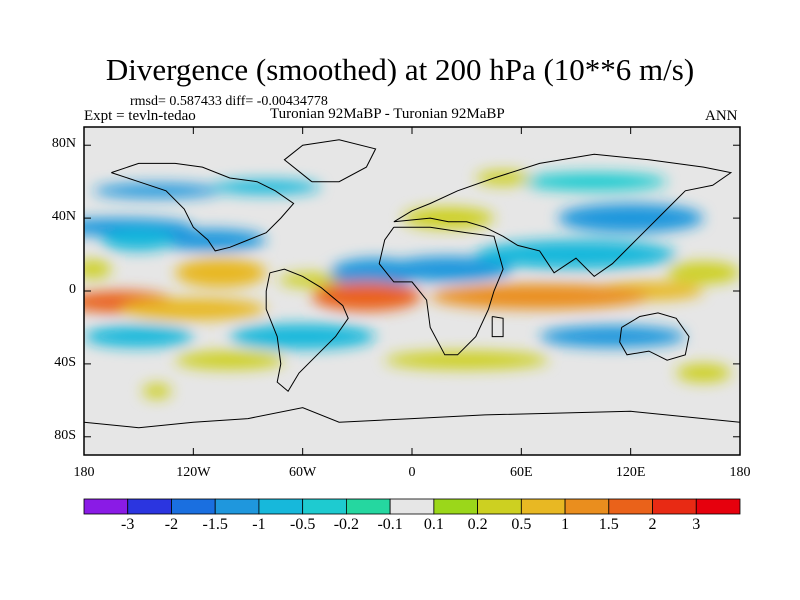 Image resolution: width=800 pixels, height=600 pixels. What do you see at coordinates (630, 472) in the screenshot?
I see `x-tick-label: 120E` at bounding box center [630, 472].